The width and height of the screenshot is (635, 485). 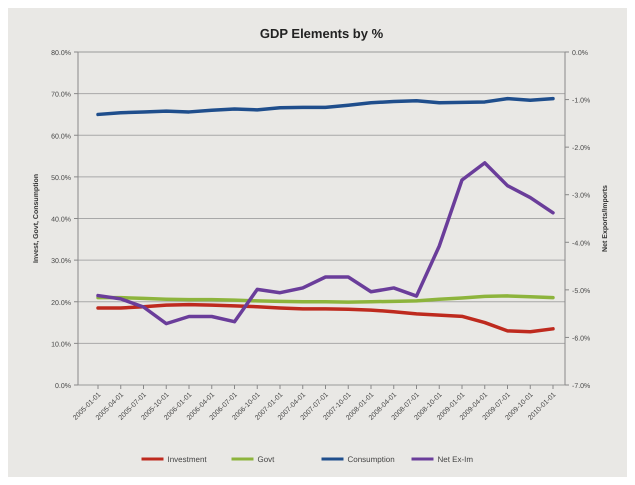 I want to click on legend-label: Investment, so click(x=188, y=459).